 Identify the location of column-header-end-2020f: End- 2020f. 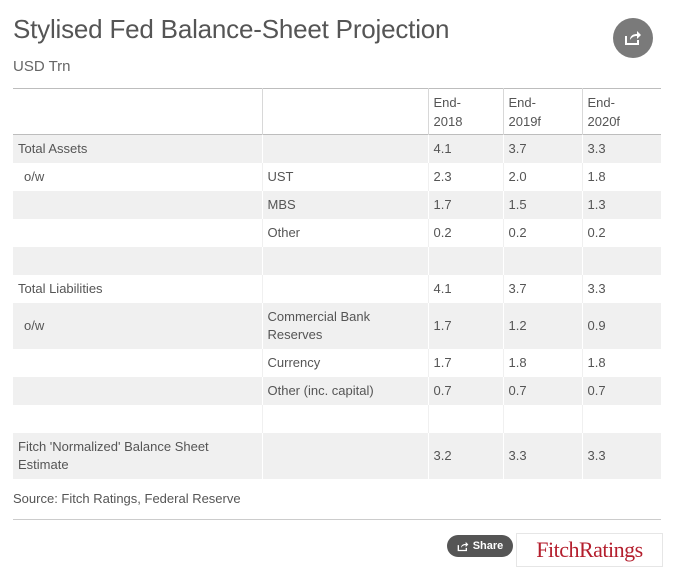
(621, 111).